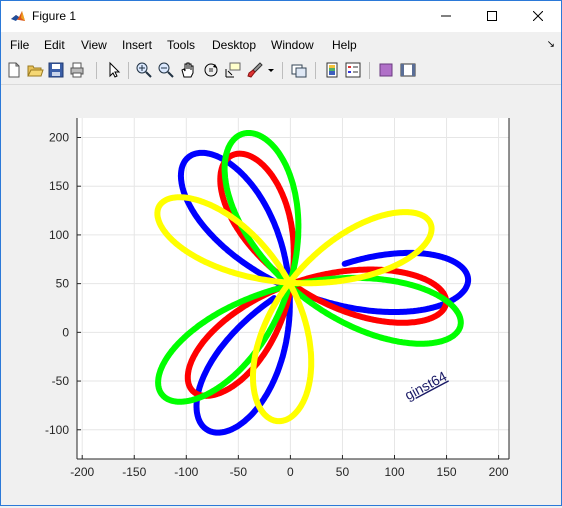 The width and height of the screenshot is (562, 508). I want to click on menu-help: Help, so click(344, 45).